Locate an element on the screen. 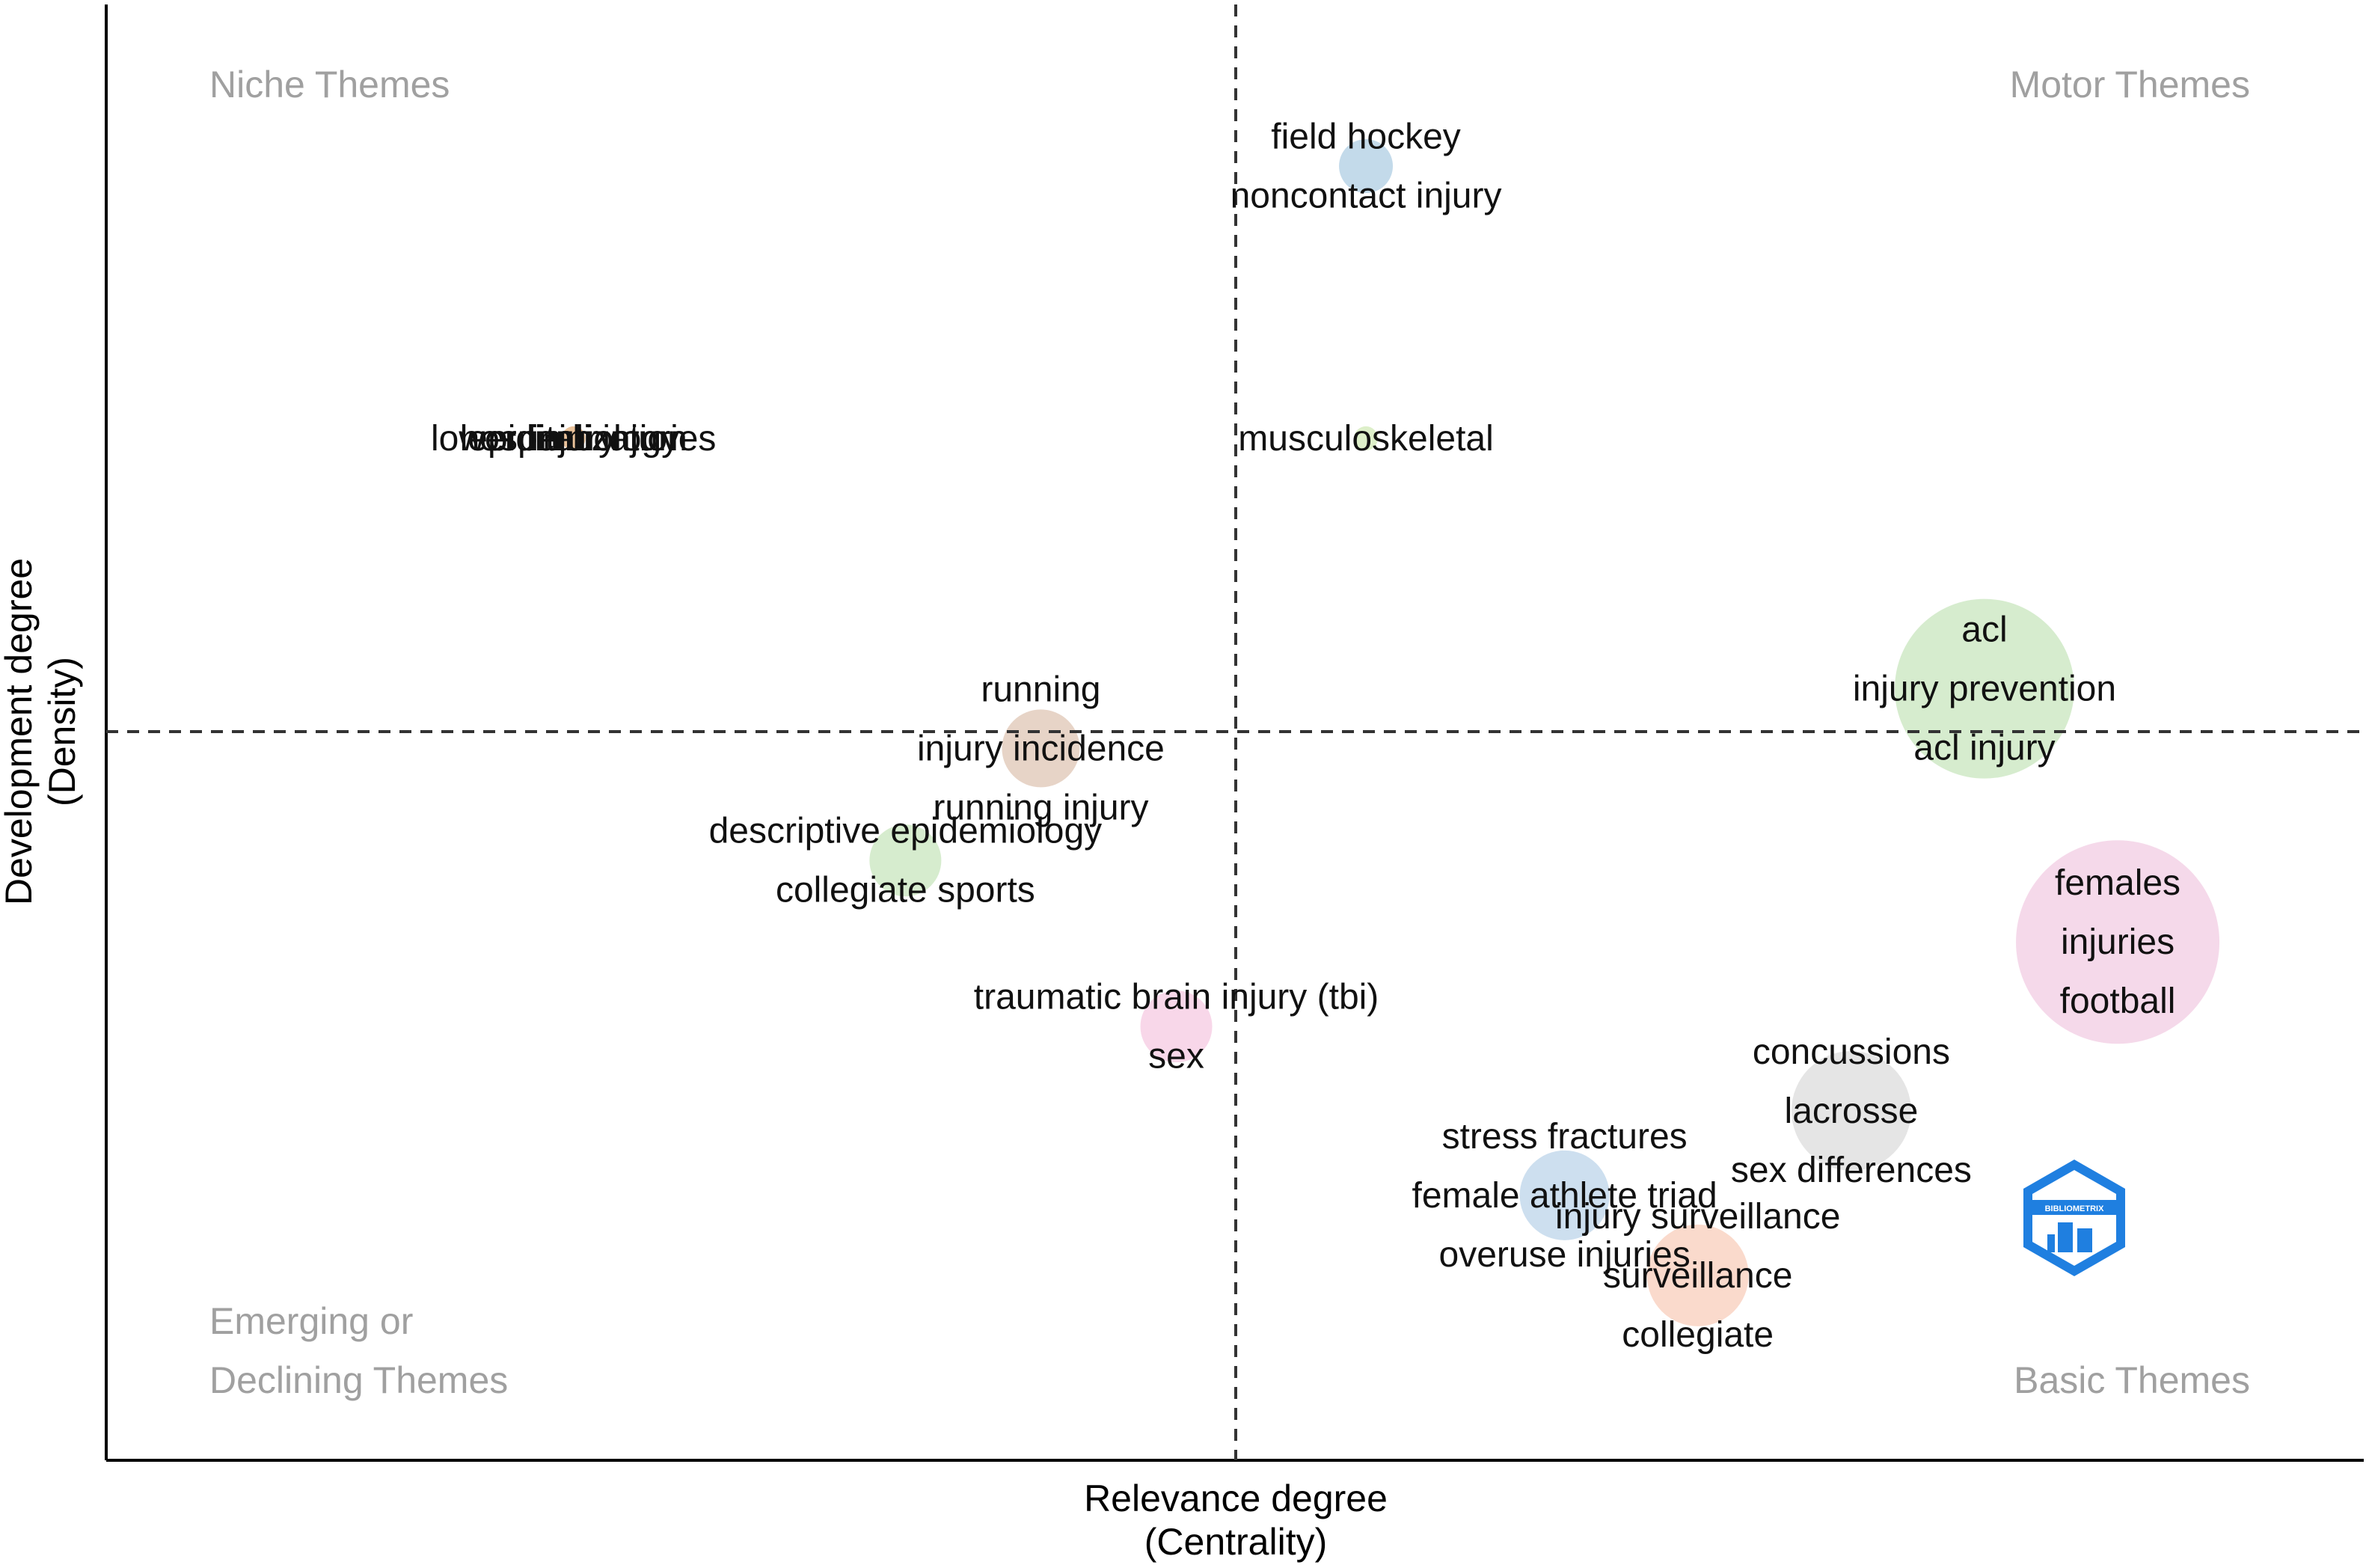 This screenshot has width=2369, height=1568. cluster-label-injury: injury is located at coordinates (573, 439).